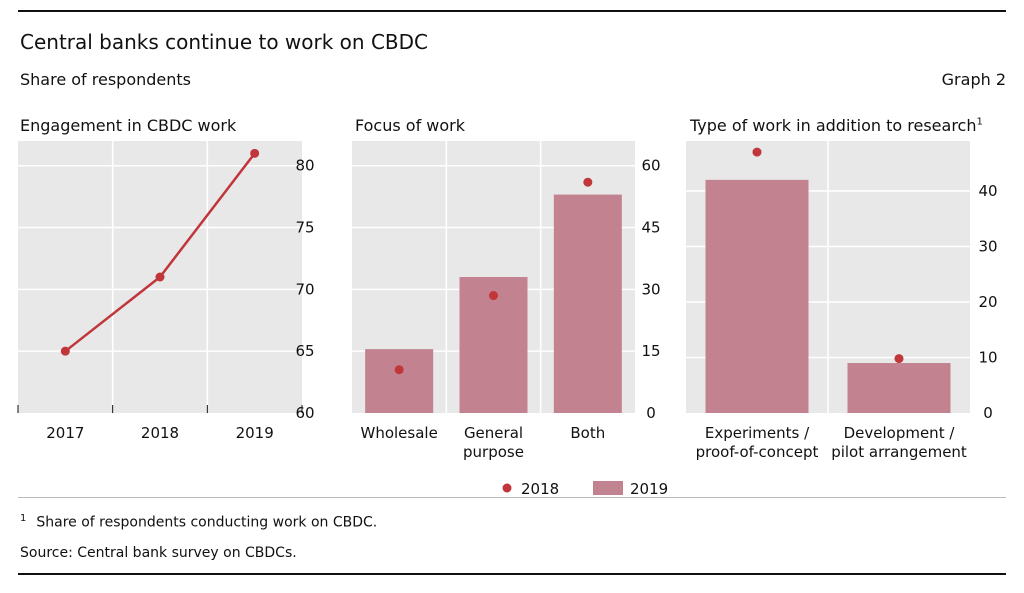  What do you see at coordinates (158, 553) in the screenshot?
I see `source-note: Source: Central bank survey on CBDCs.` at bounding box center [158, 553].